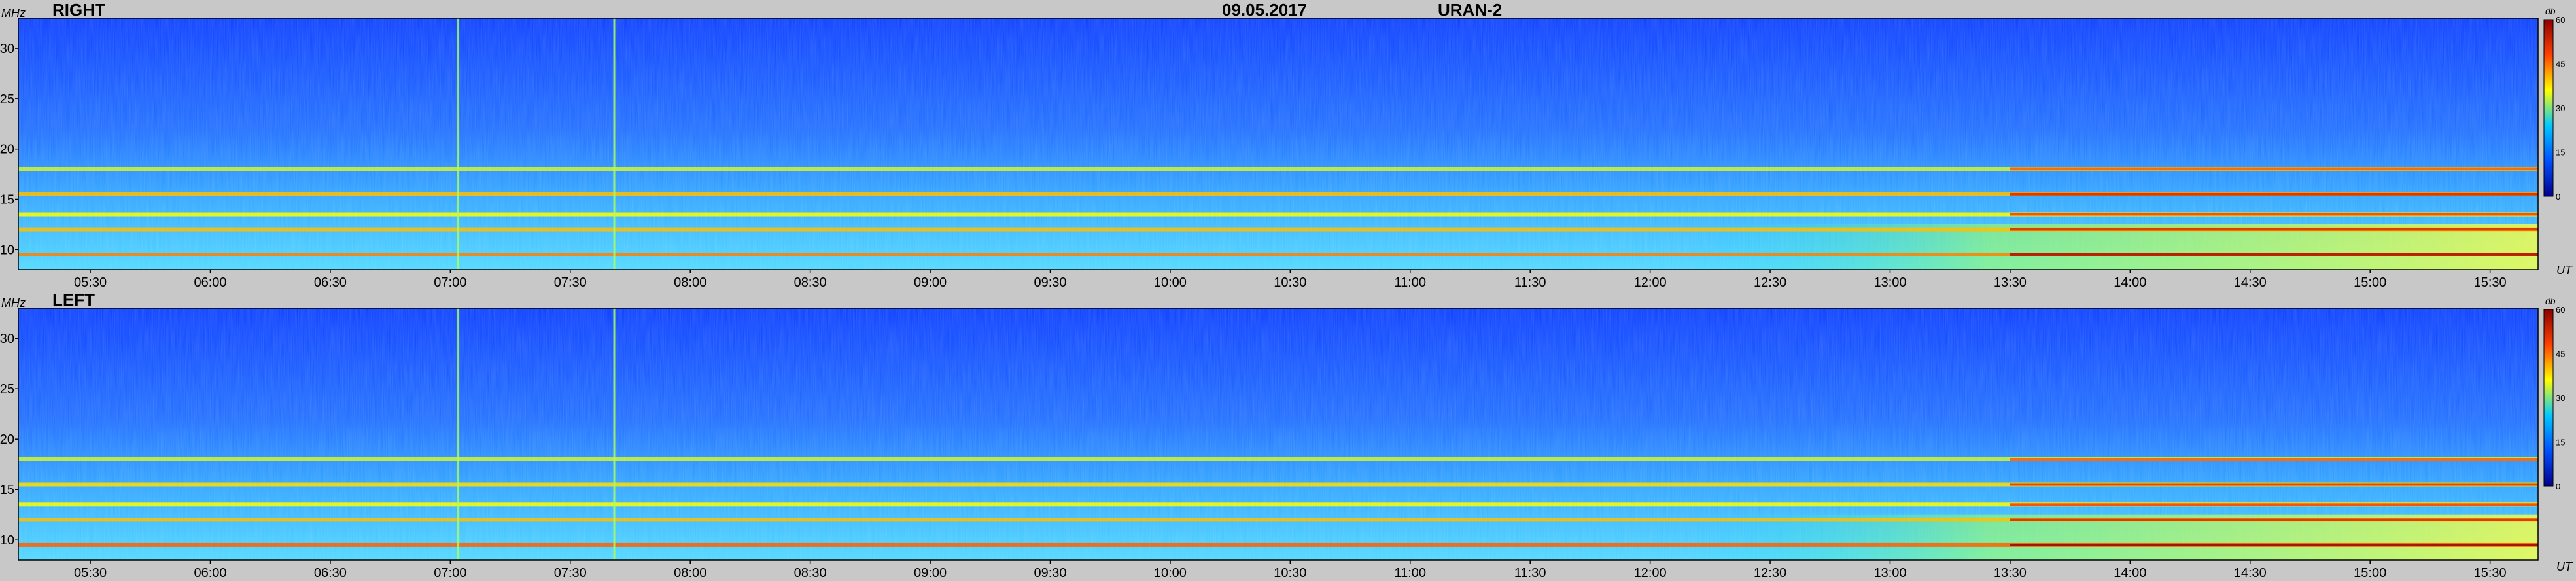 The height and width of the screenshot is (581, 2576). I want to click on y-unit-label-top: MHz, so click(14, 13).